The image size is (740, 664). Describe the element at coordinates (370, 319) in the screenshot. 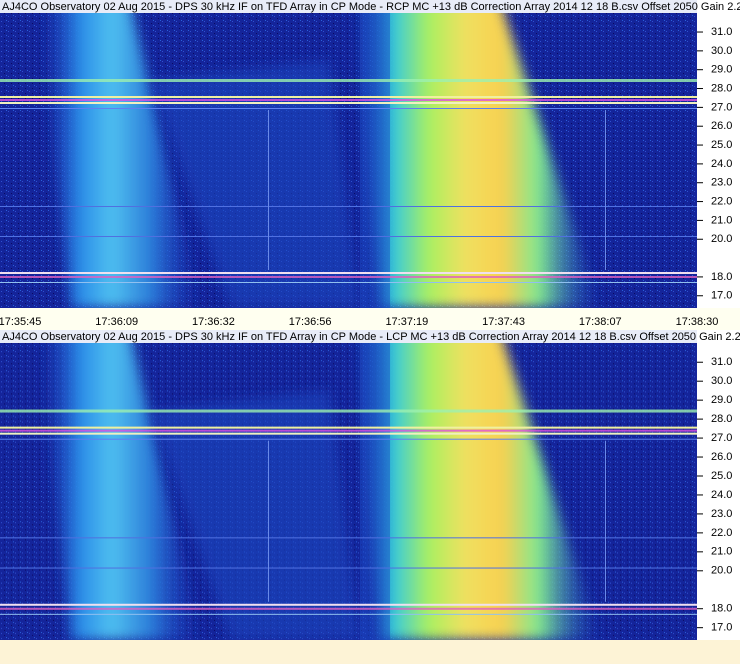

I see `time-axis-strip` at that location.